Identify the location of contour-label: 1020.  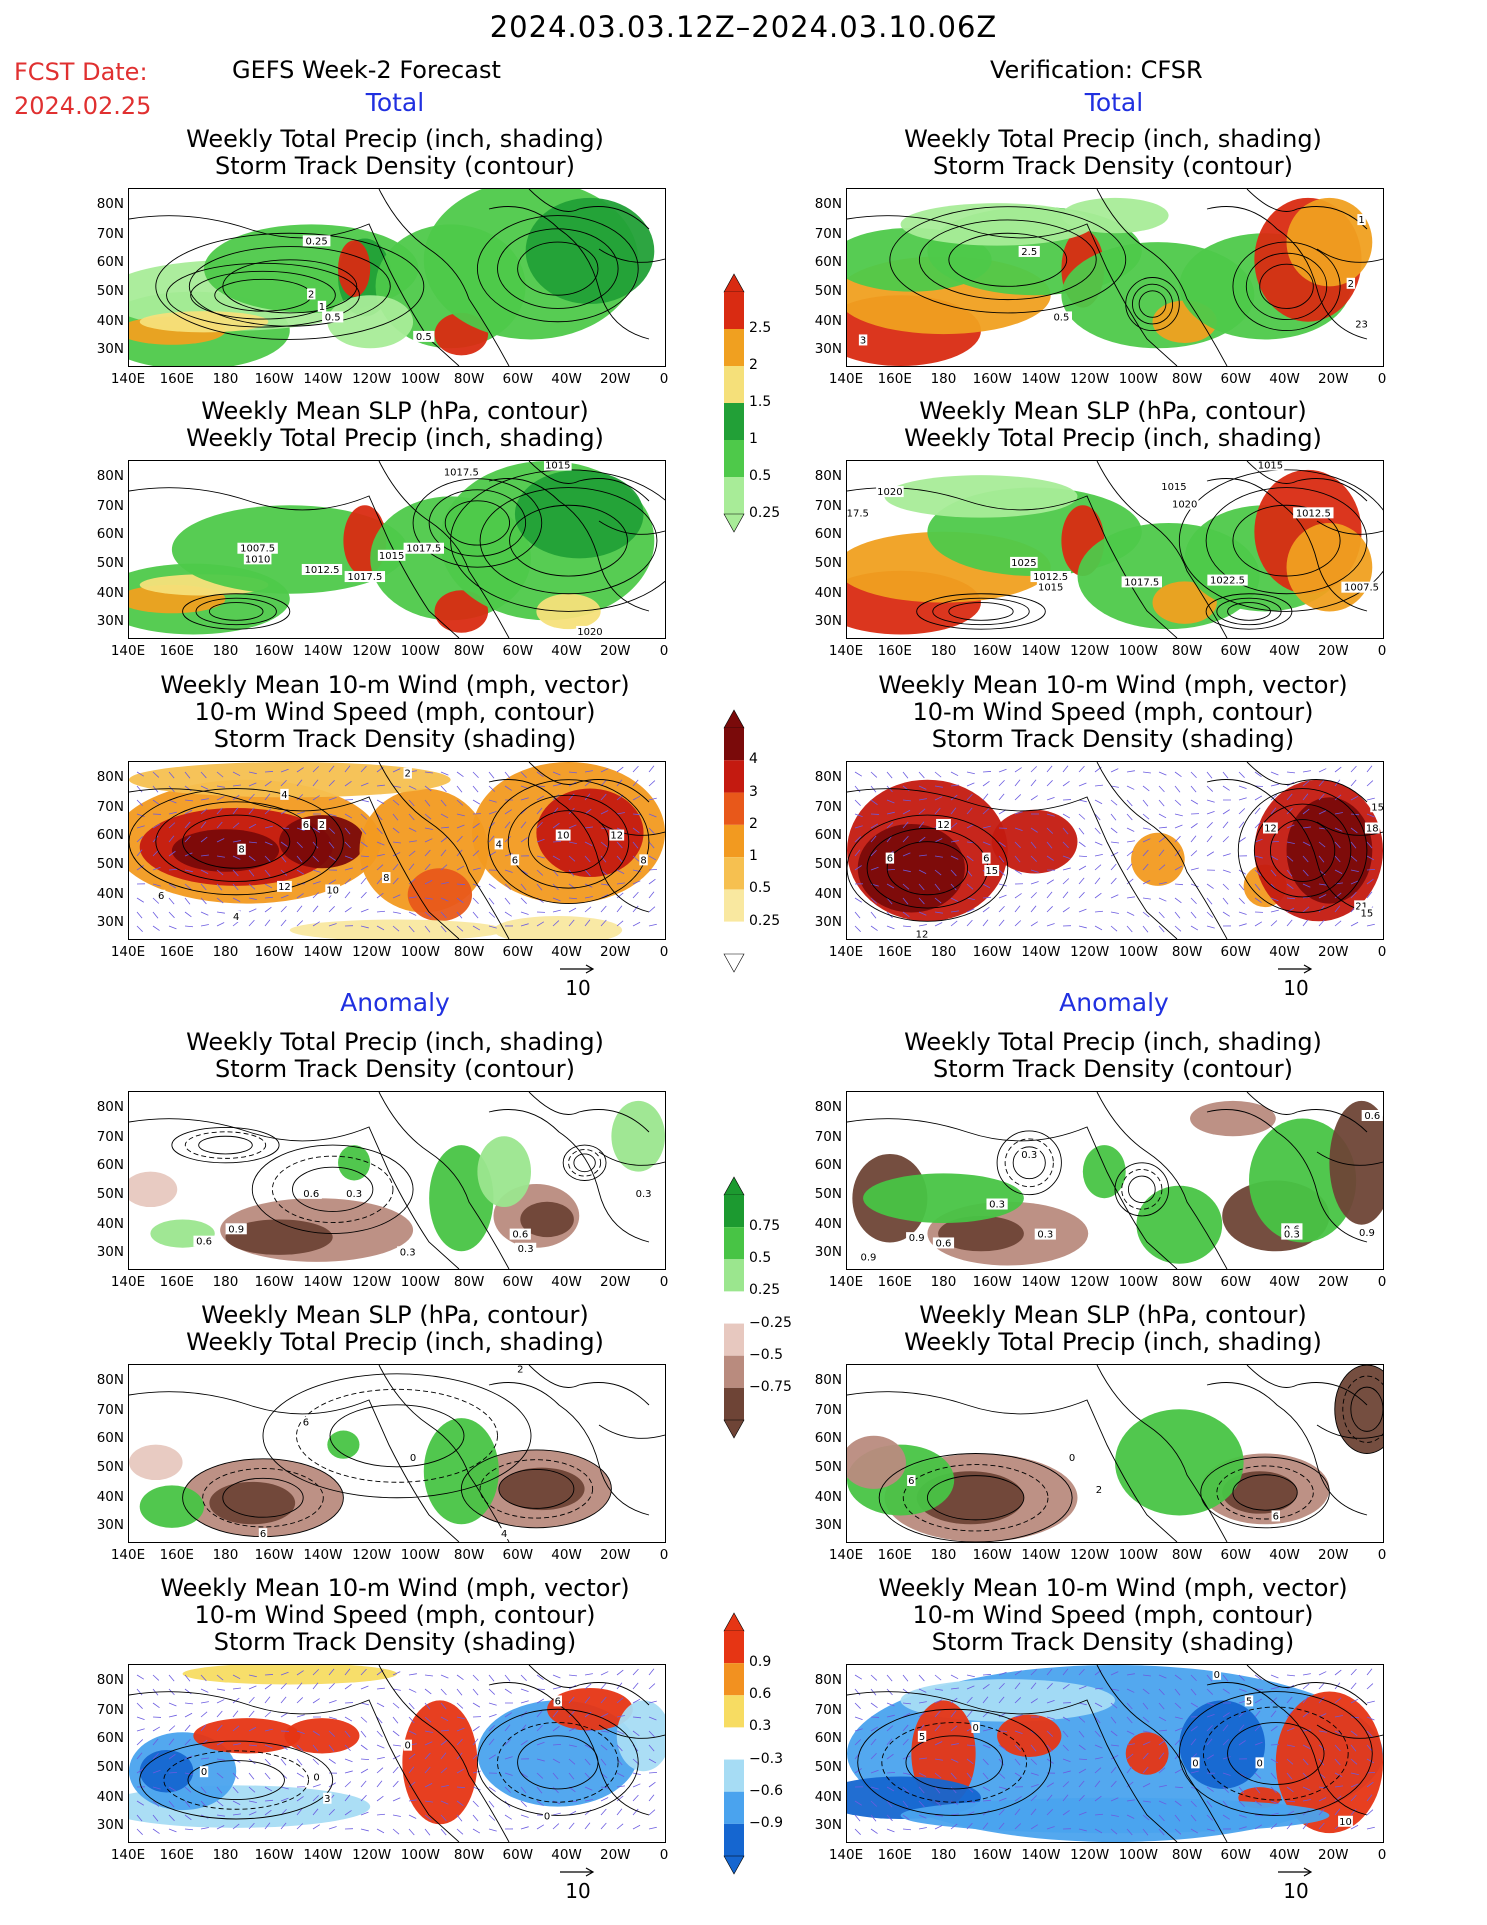
(889, 492).